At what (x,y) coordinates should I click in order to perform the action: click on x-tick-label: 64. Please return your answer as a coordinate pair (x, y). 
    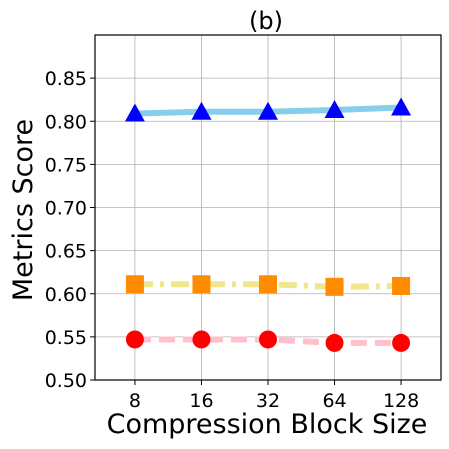
    Looking at the image, I should click on (334, 401).